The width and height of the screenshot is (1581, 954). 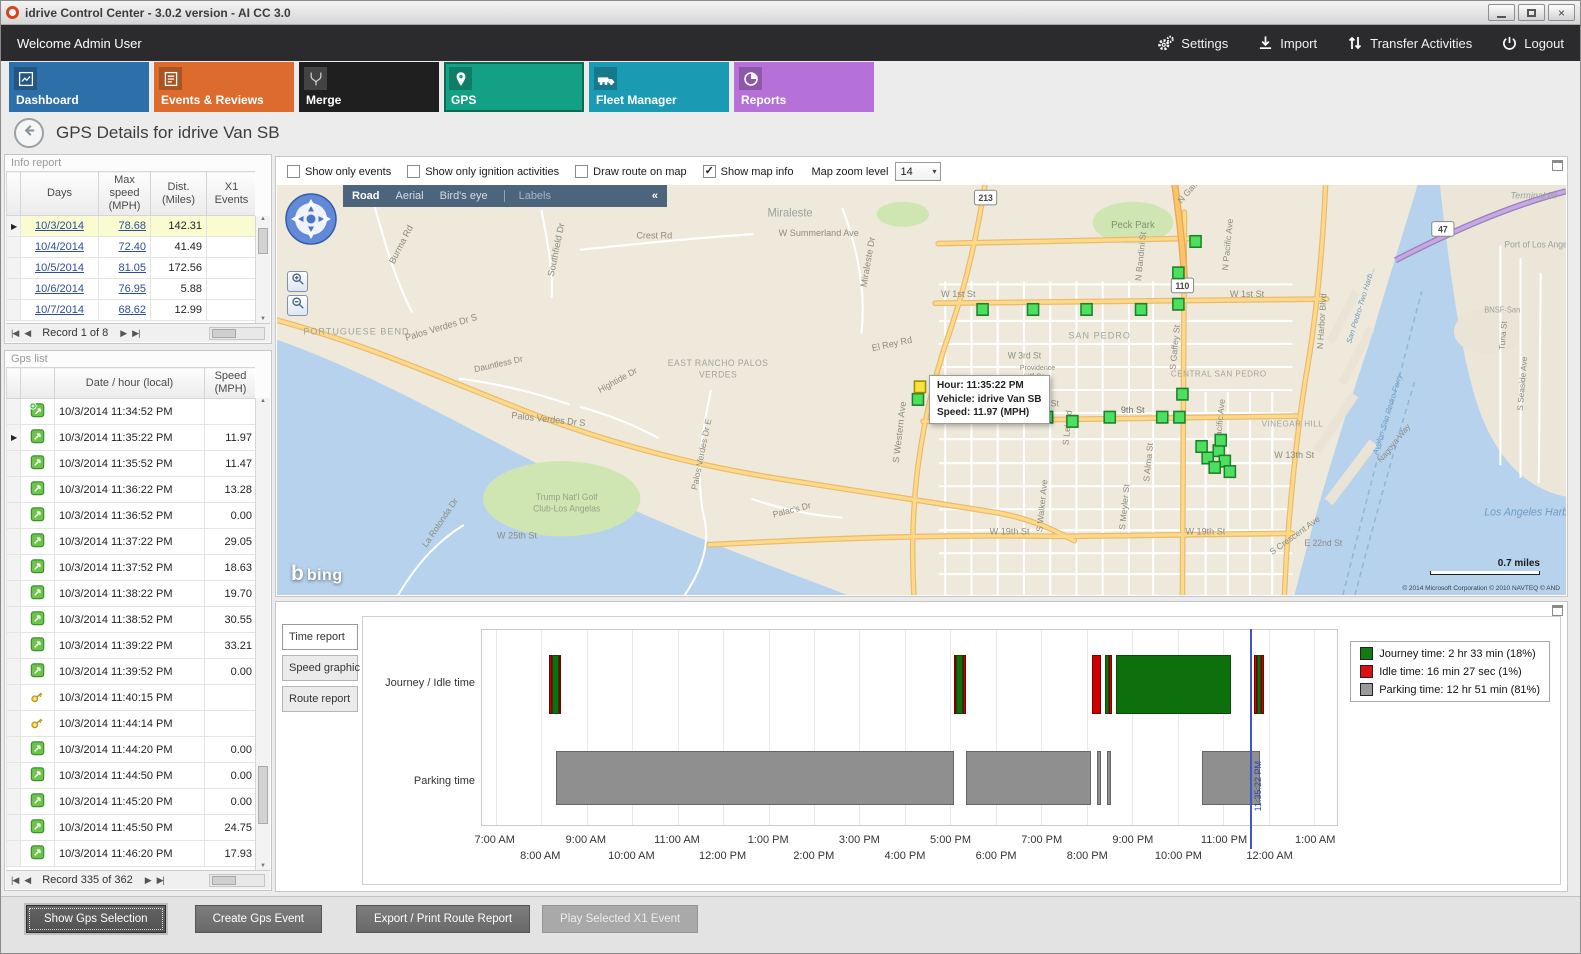 I want to click on gps-list-row: 10/3/2014 11:38:52 PM 30.55, so click(x=130, y=619).